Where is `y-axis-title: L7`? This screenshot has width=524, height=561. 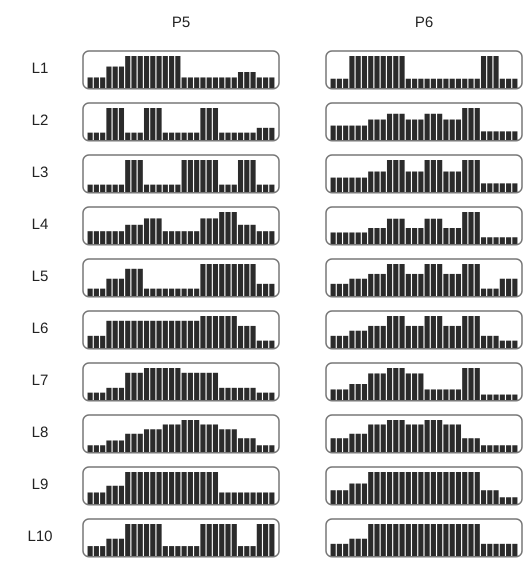
y-axis-title: L7 is located at coordinates (40, 380).